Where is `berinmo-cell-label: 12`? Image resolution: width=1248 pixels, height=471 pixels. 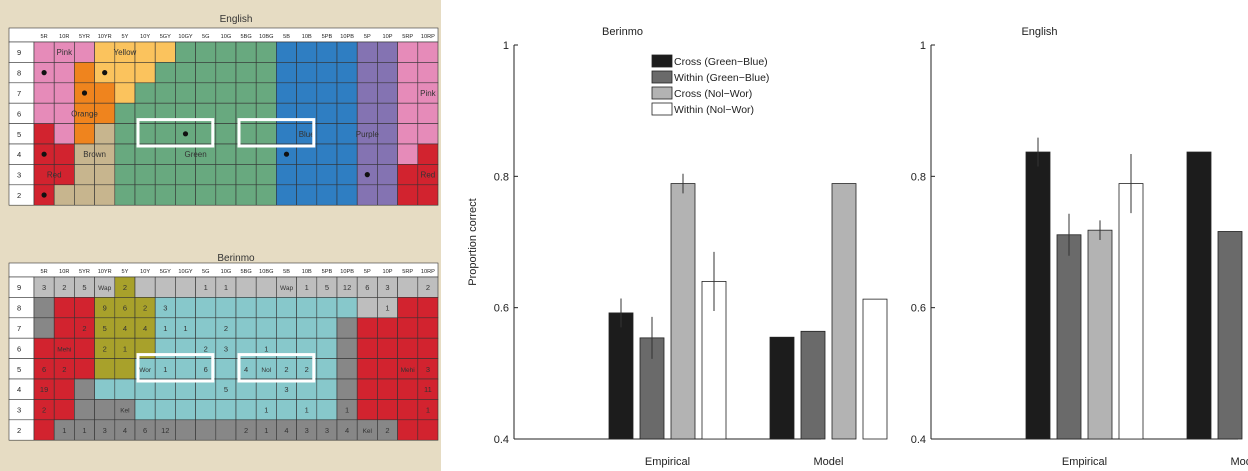 berinmo-cell-label: 12 is located at coordinates (347, 287).